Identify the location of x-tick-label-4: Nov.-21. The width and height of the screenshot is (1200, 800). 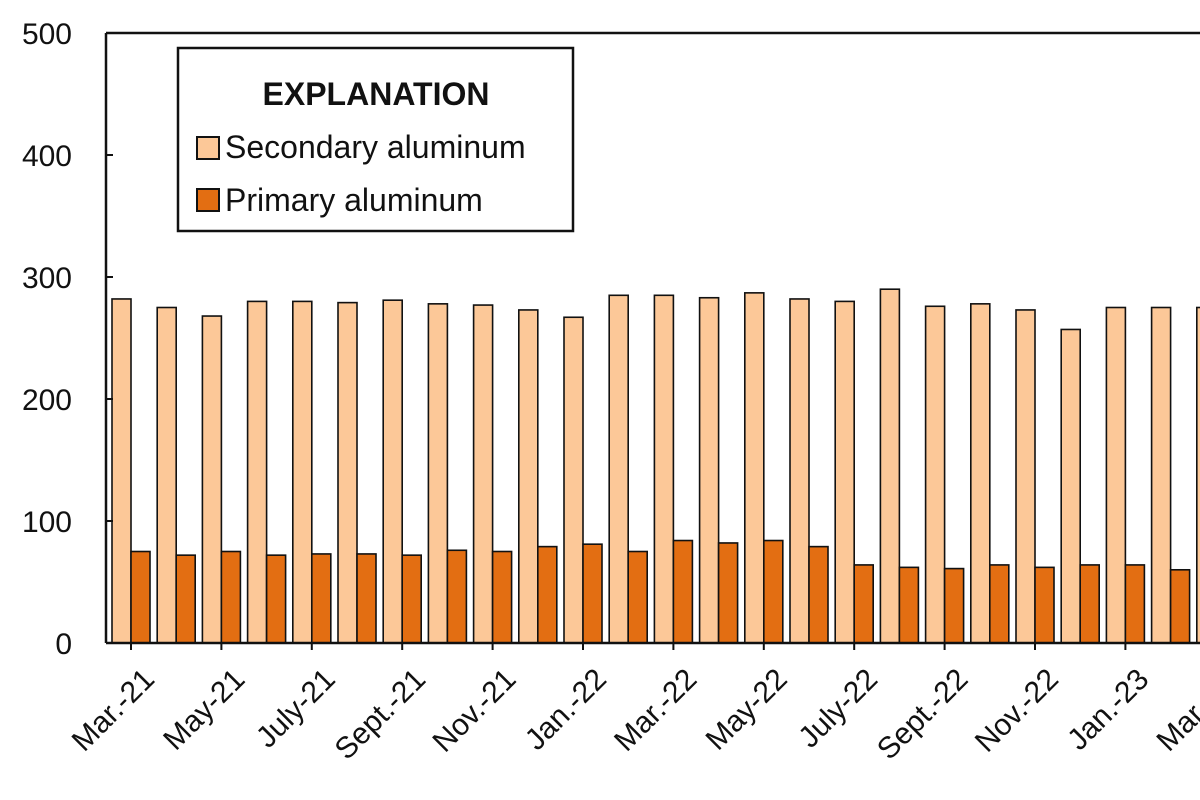
(475, 711).